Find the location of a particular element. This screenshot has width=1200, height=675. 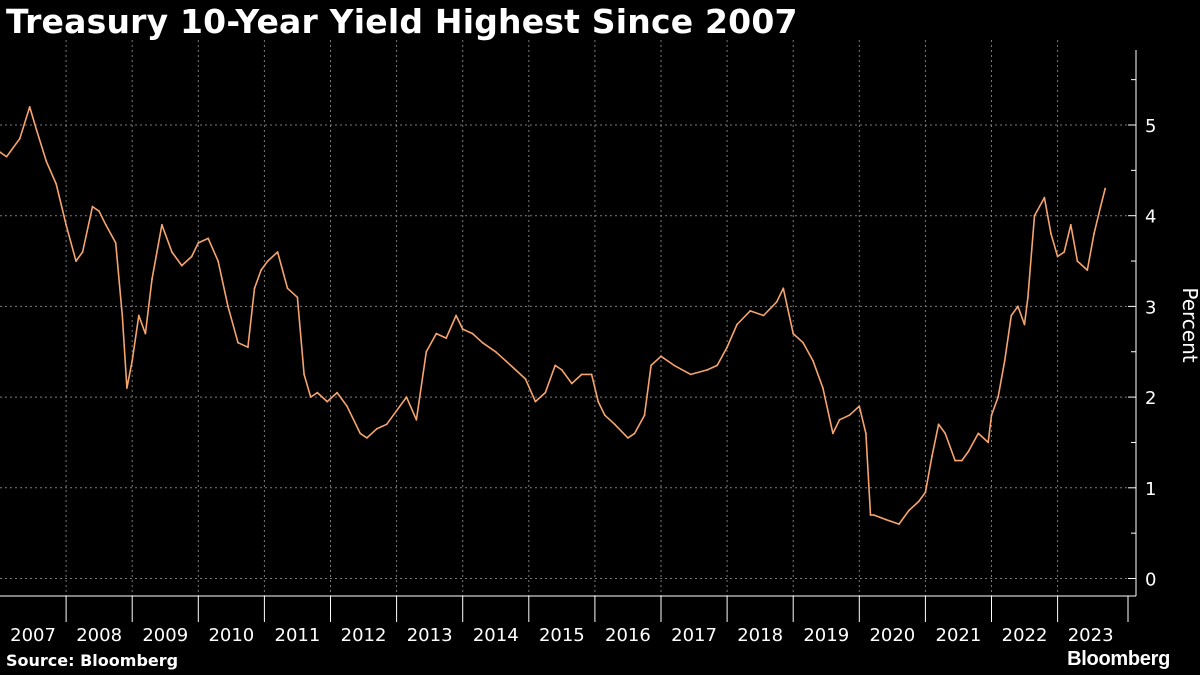

x-tick-label: 2022 is located at coordinates (1025, 635).